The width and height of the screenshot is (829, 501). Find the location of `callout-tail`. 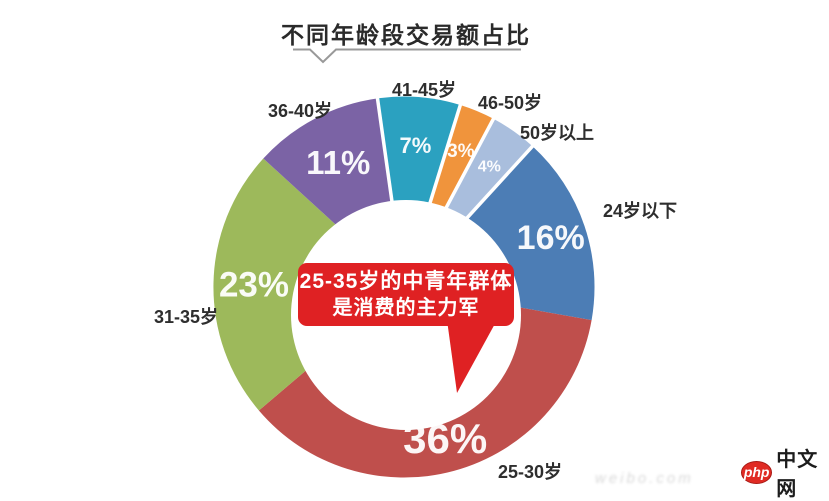

callout-tail is located at coordinates (472, 356).